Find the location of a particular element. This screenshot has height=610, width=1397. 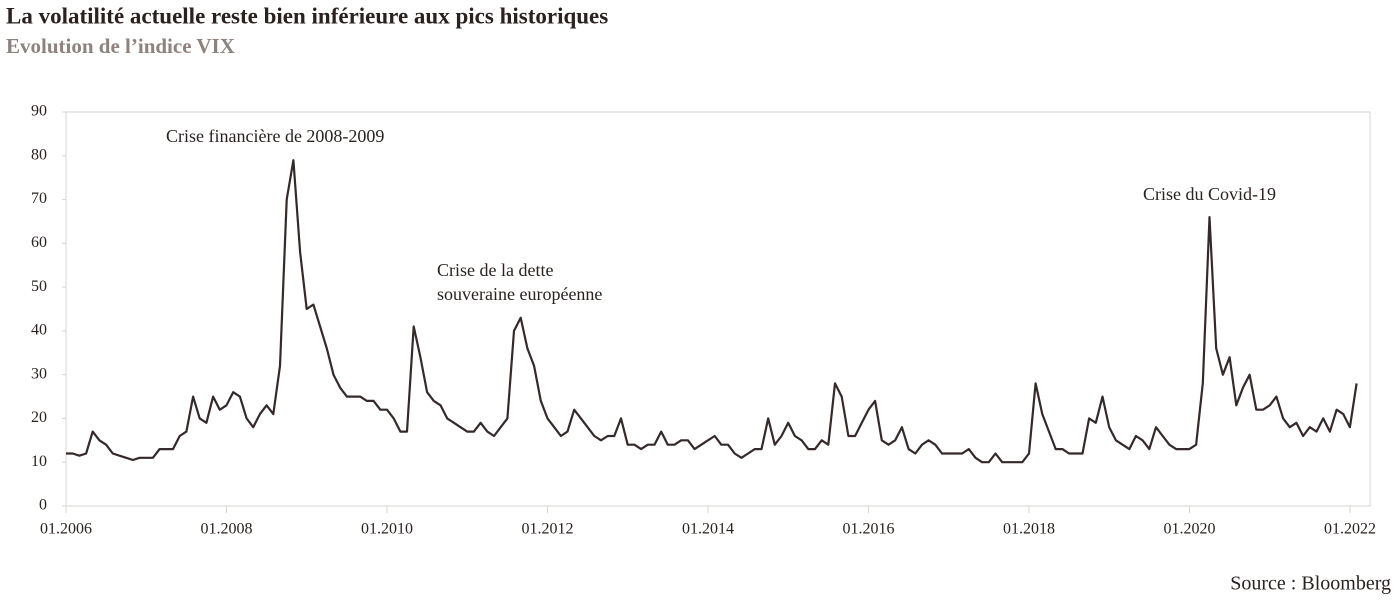

x-tick-label: 01.2016 is located at coordinates (868, 529).